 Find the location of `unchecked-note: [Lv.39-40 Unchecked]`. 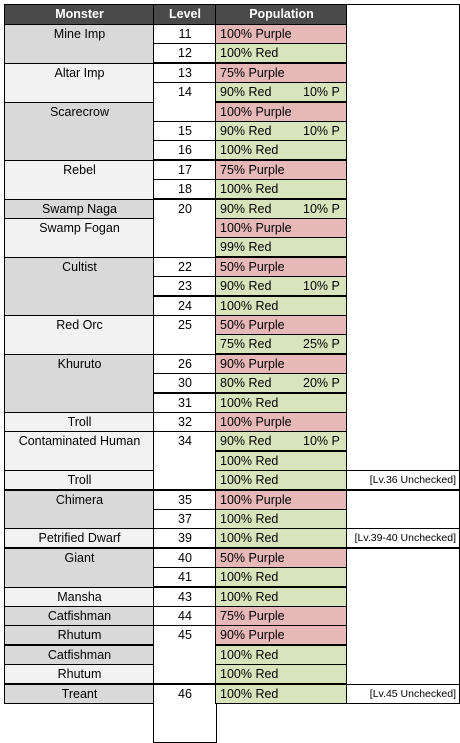

unchecked-note: [Lv.39-40 Unchecked] is located at coordinates (403, 538).